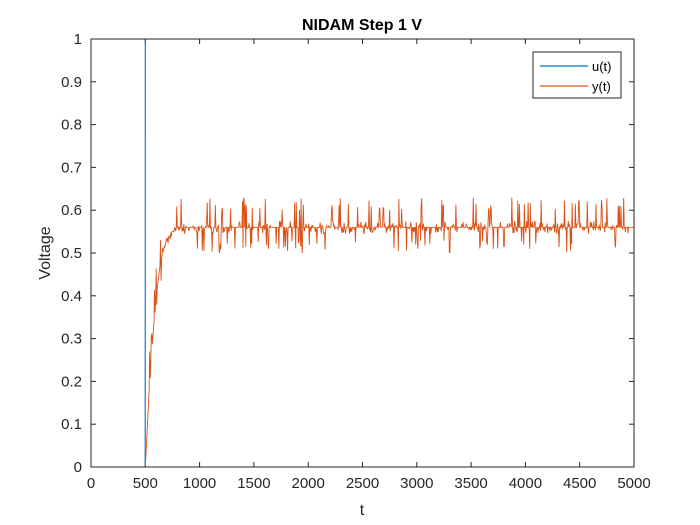 This screenshot has width=700, height=525. What do you see at coordinates (525, 483) in the screenshot?
I see `x-tick-label: 4000` at bounding box center [525, 483].